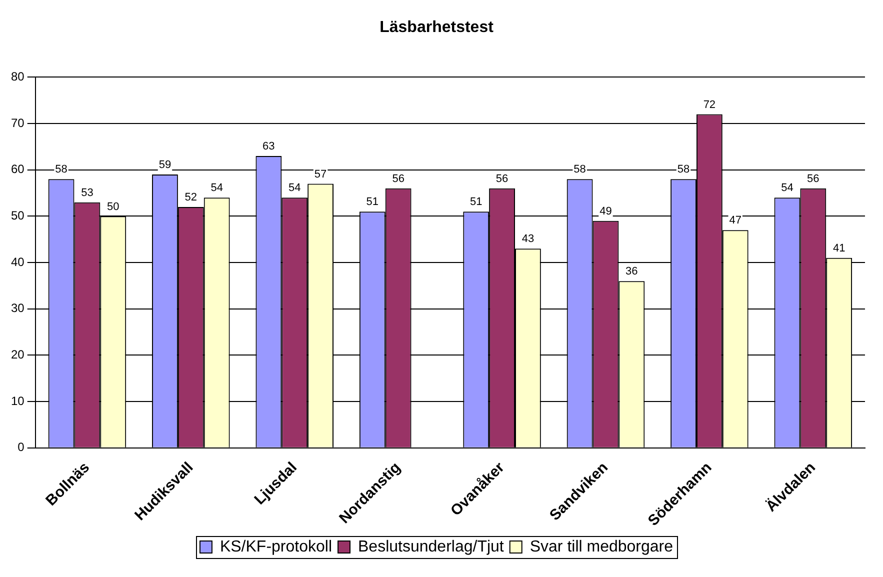  Describe the element at coordinates (21, 447) in the screenshot. I see `y-tick-label: 0` at that location.